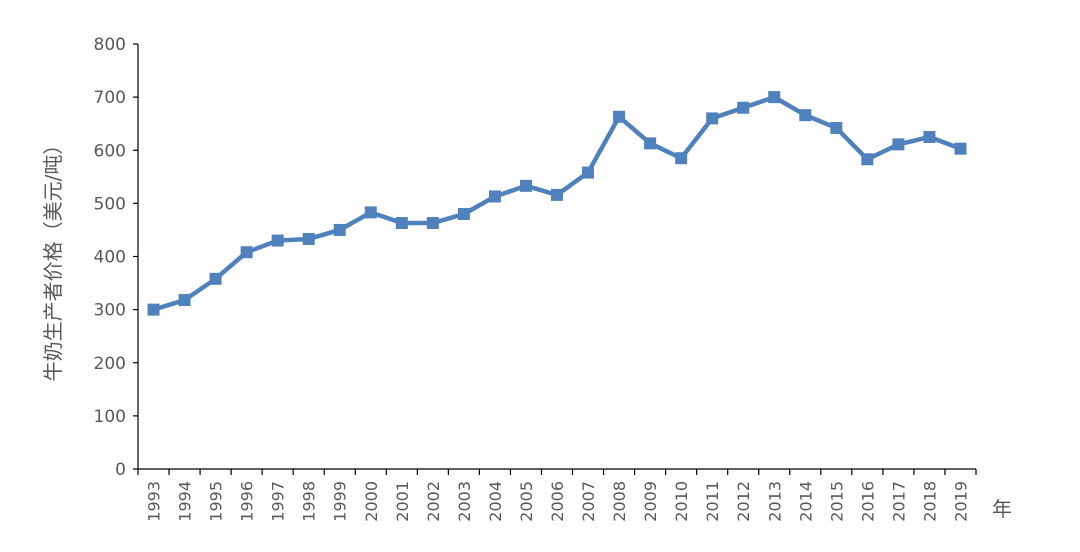 The width and height of the screenshot is (1080, 552). I want to click on y-axis-label: 牛奶生产者价格（美元/吨）, so click(53, 258).